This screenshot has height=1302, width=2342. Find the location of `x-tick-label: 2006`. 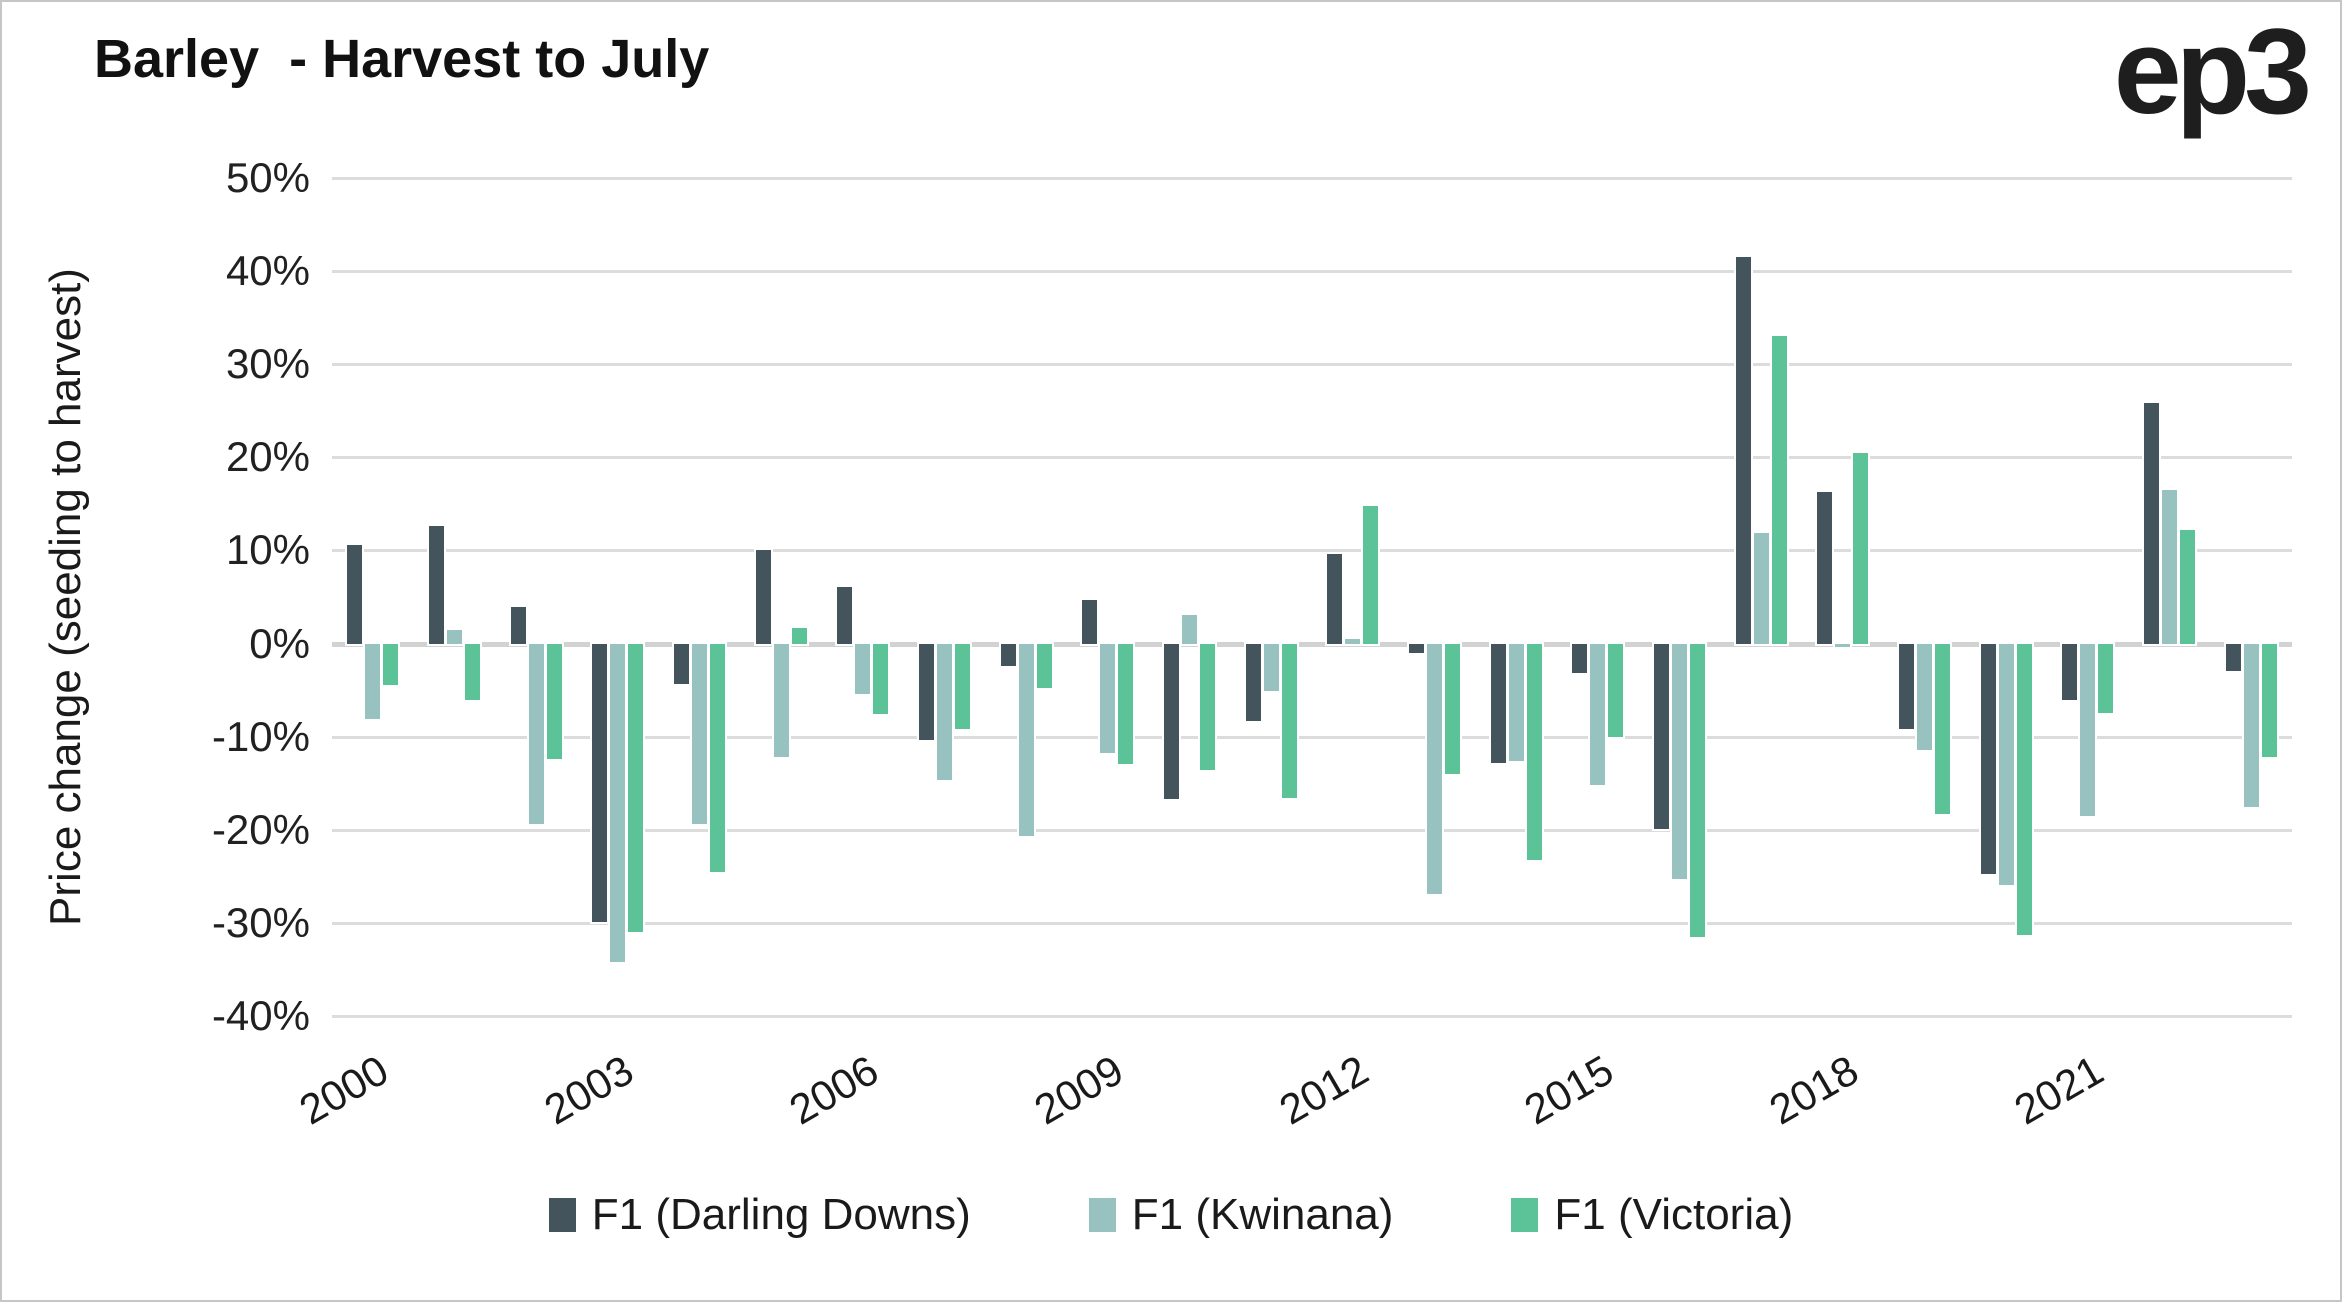

x-tick-label: 2006 is located at coordinates (834, 1090).